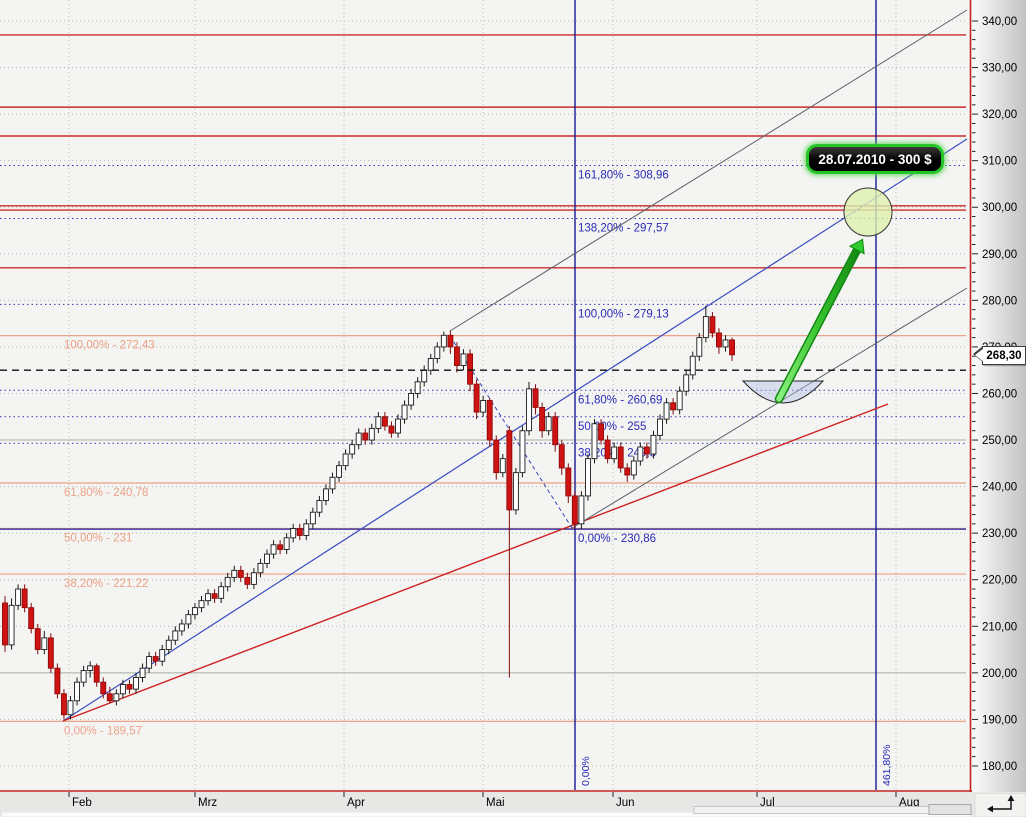 The image size is (1026, 817). I want to click on time-axis: Feb Mrz Apr Mai Jun Jul Aug, so click(493, 800).